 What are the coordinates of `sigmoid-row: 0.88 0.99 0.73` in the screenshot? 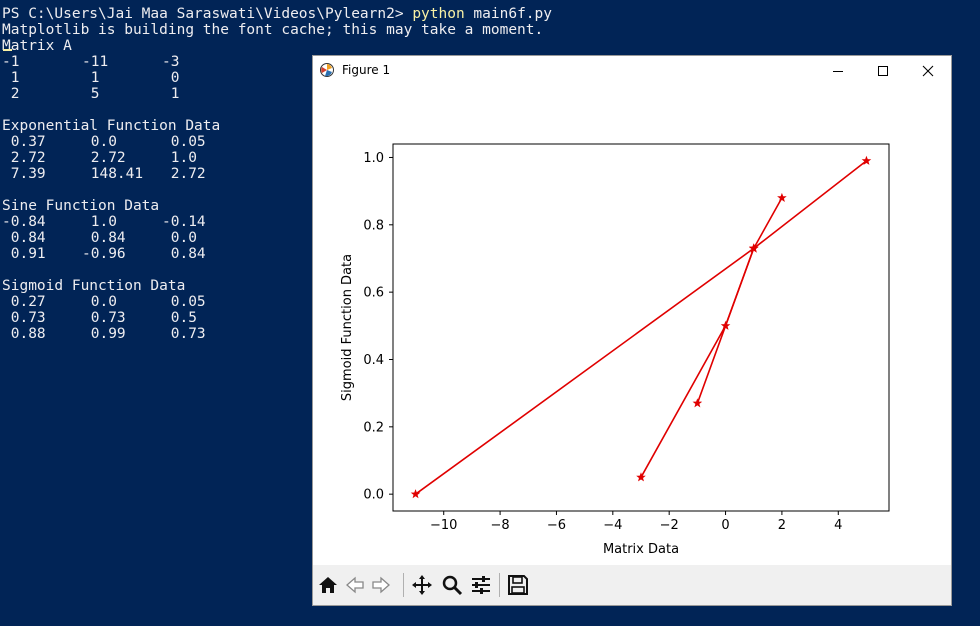 It's located at (490, 334).